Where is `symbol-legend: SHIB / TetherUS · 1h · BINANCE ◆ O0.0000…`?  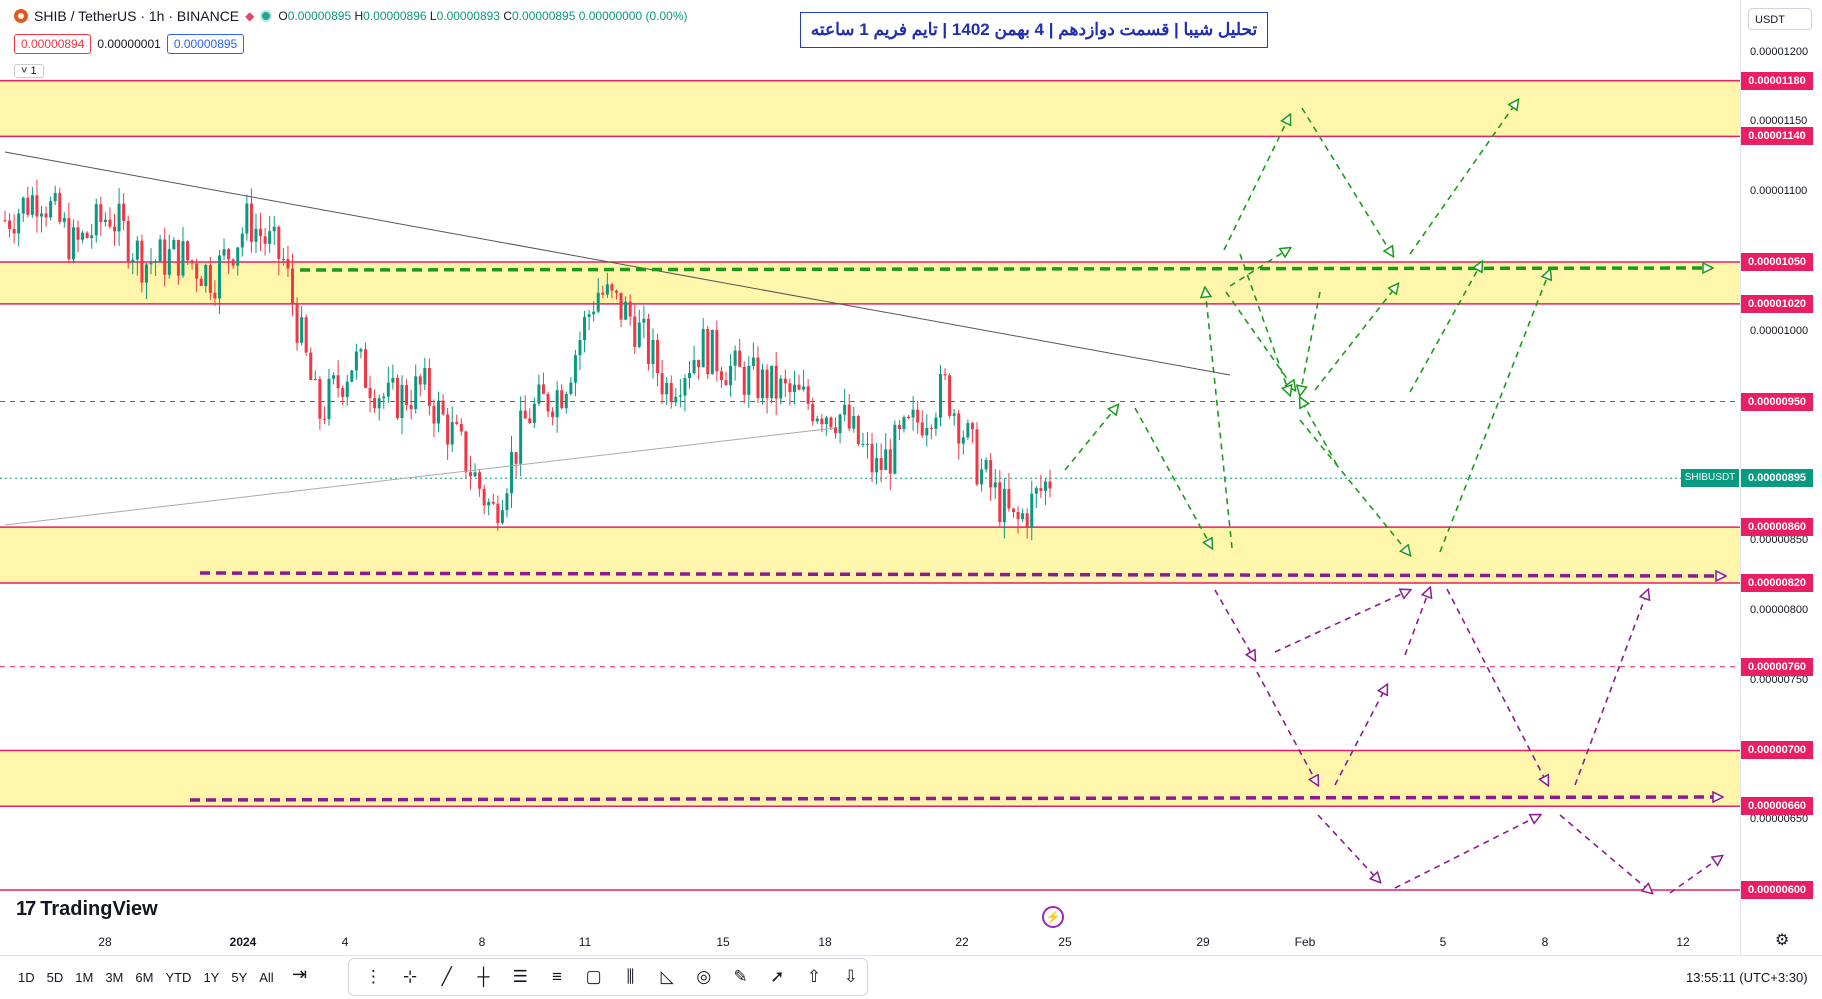
symbol-legend: SHIB / TetherUS · 1h · BINANCE ◆ O0.0000… is located at coordinates (351, 16).